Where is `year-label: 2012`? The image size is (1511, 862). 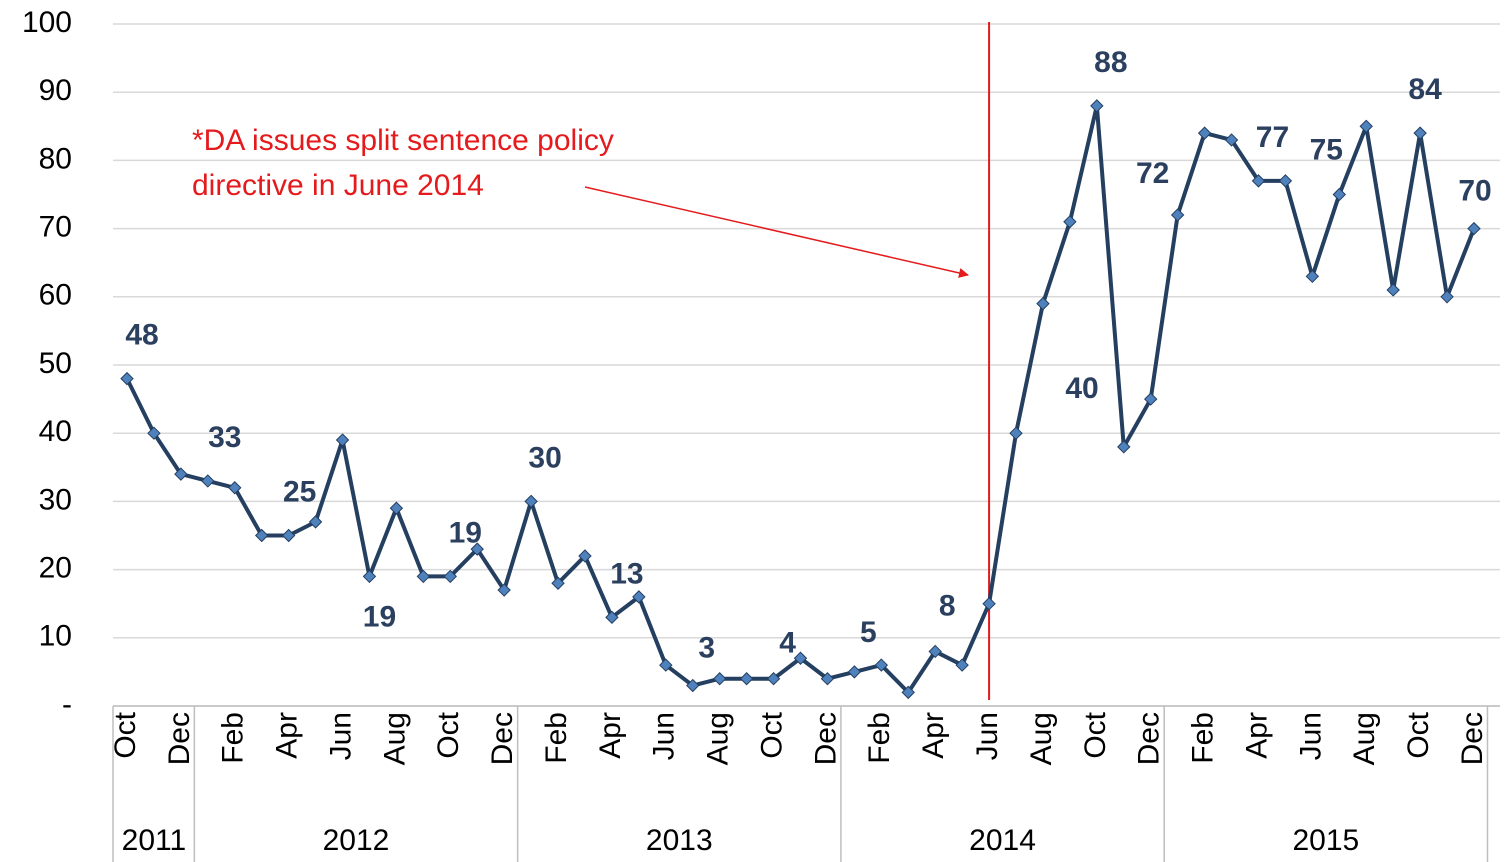
year-label: 2012 is located at coordinates (356, 840).